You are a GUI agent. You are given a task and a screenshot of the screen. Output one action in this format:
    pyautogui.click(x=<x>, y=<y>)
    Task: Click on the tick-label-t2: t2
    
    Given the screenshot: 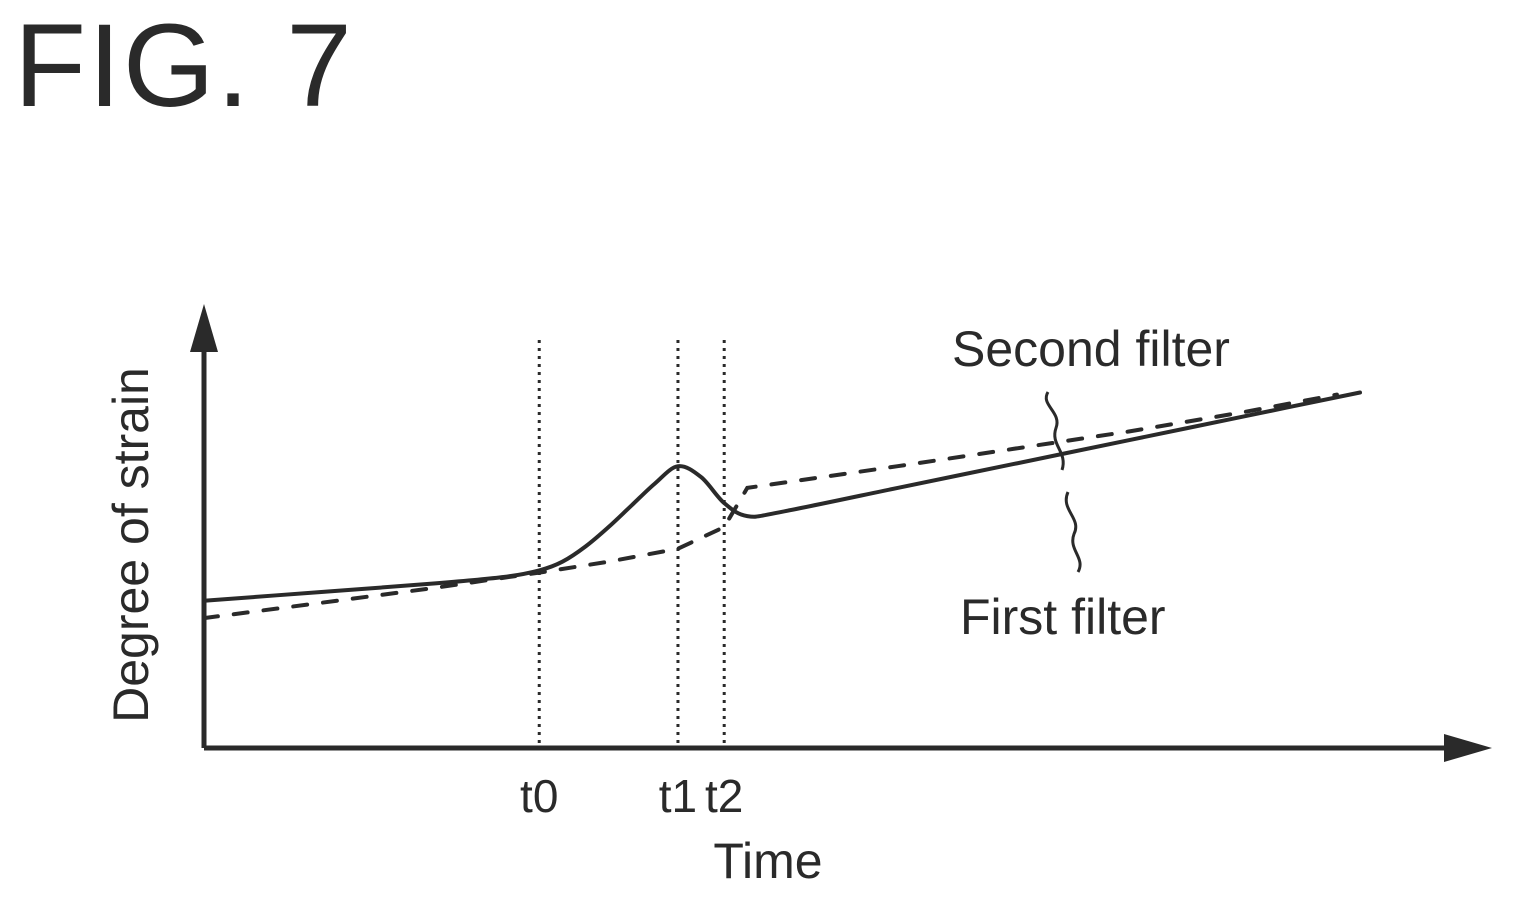 What is the action you would take?
    pyautogui.click(x=724, y=796)
    